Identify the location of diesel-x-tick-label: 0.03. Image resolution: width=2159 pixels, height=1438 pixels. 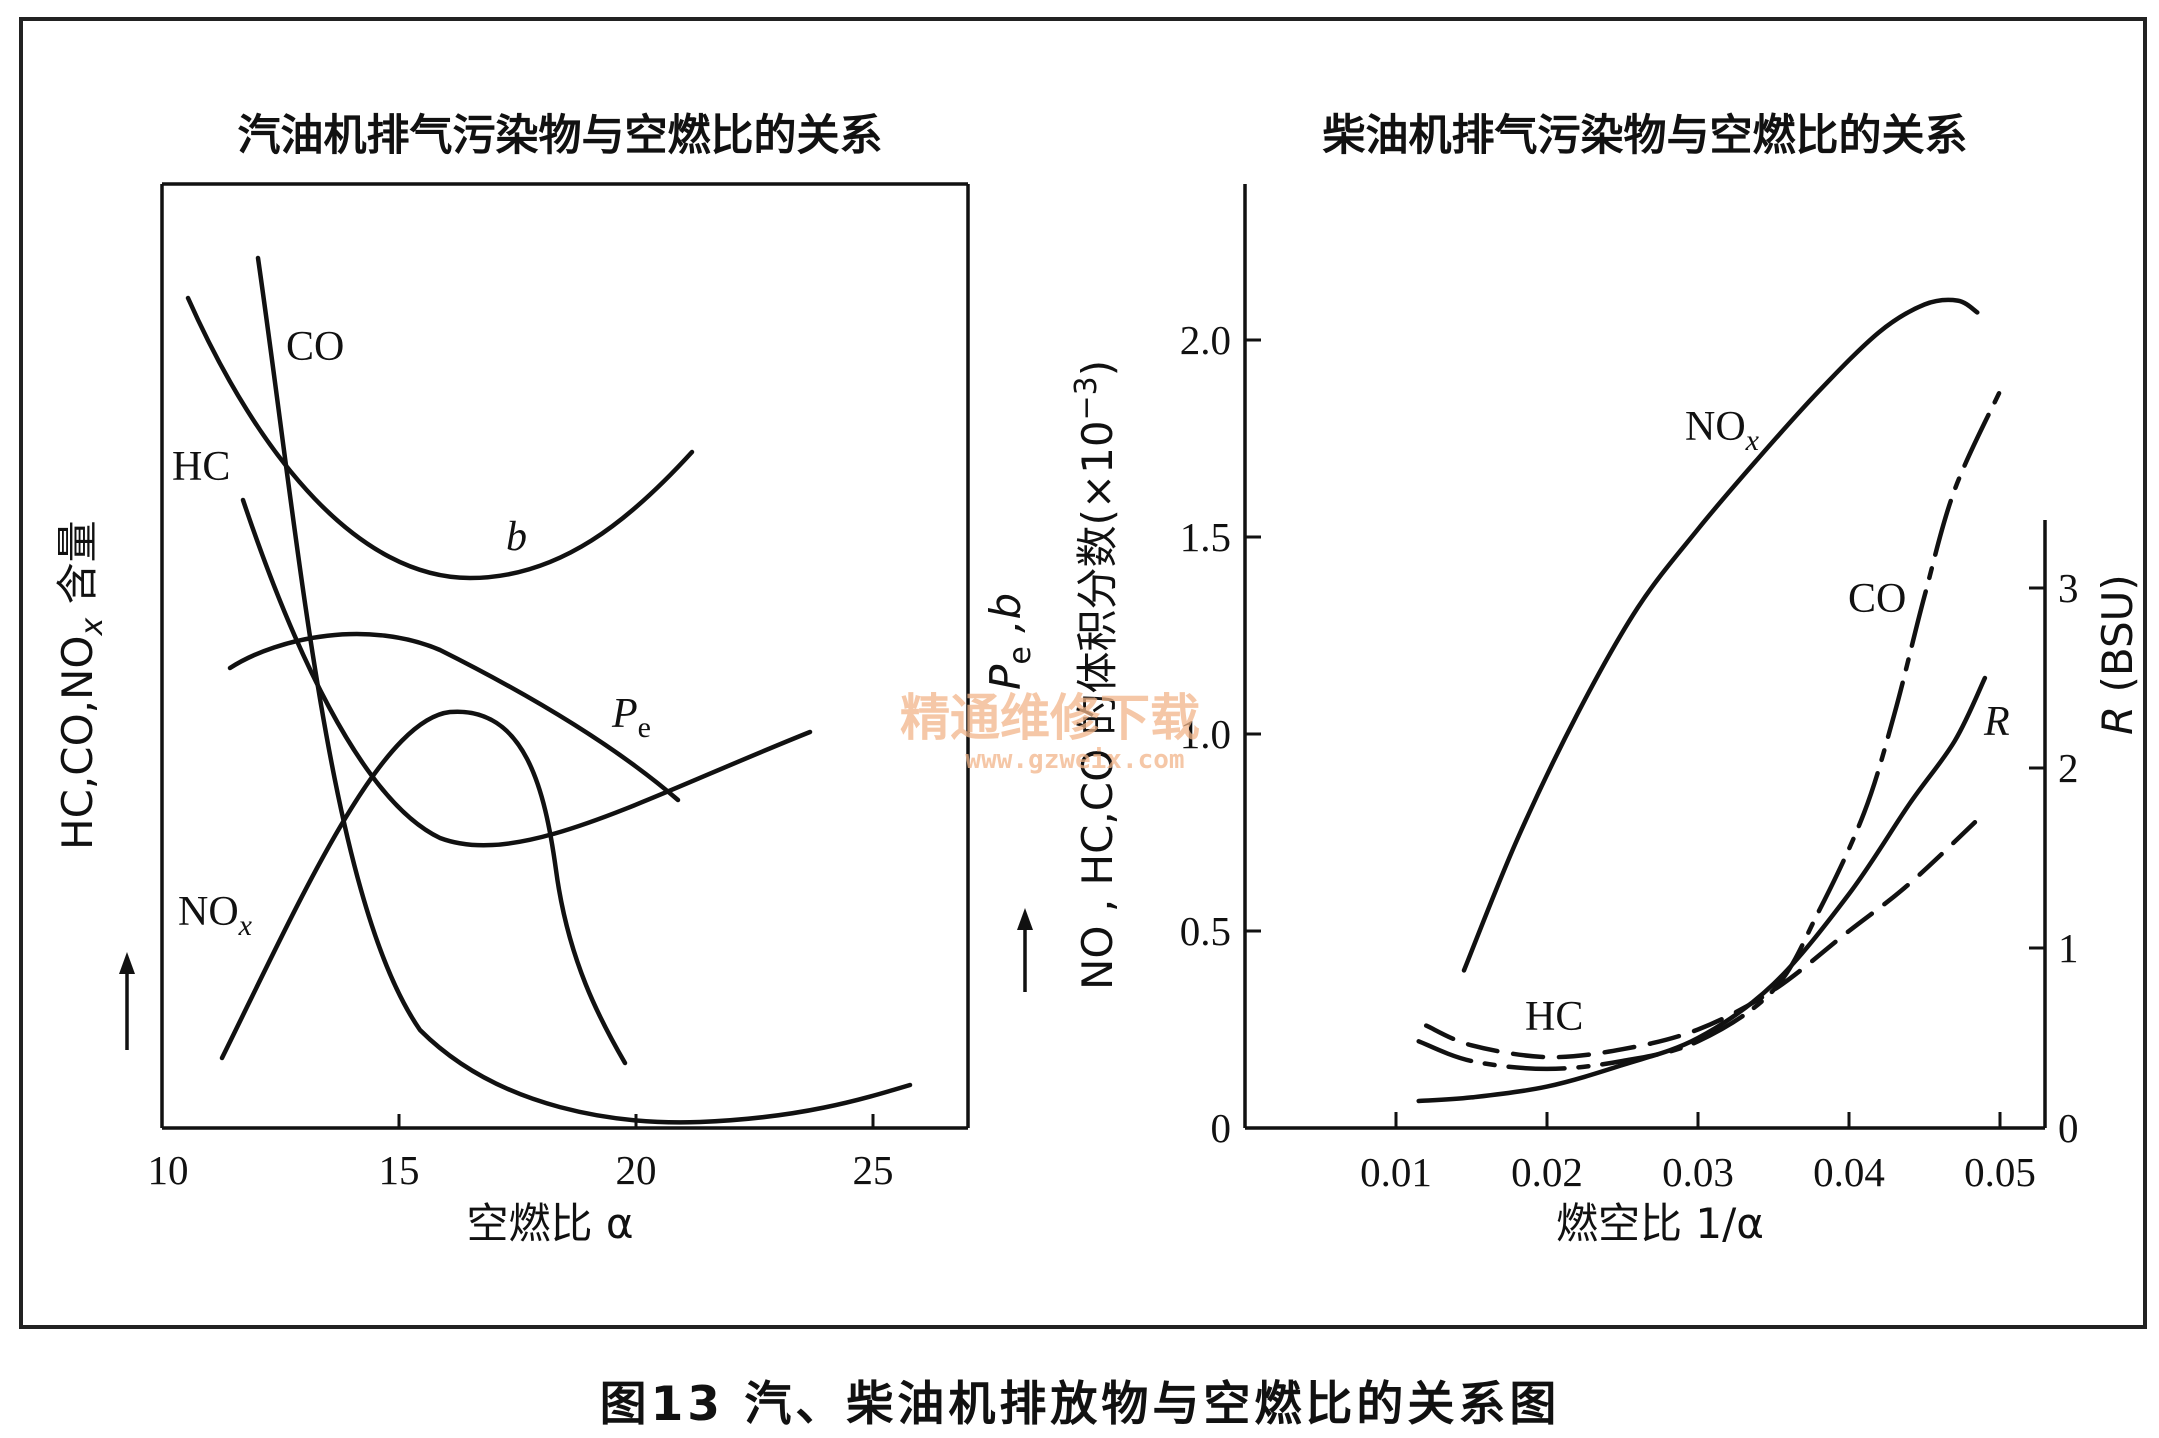
(1698, 1172).